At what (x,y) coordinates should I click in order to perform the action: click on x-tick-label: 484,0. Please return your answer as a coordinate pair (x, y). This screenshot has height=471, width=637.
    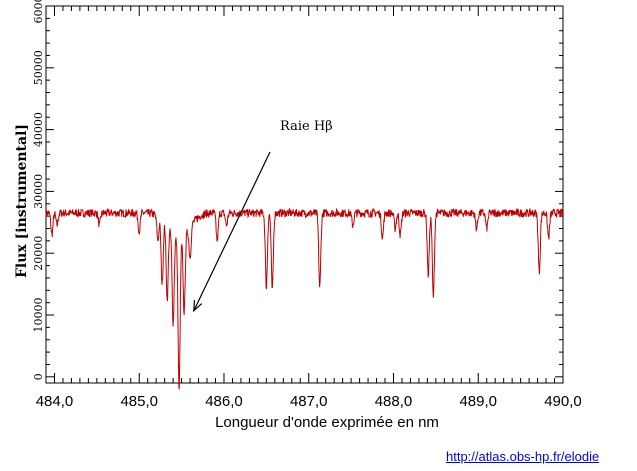
    Looking at the image, I should click on (55, 401).